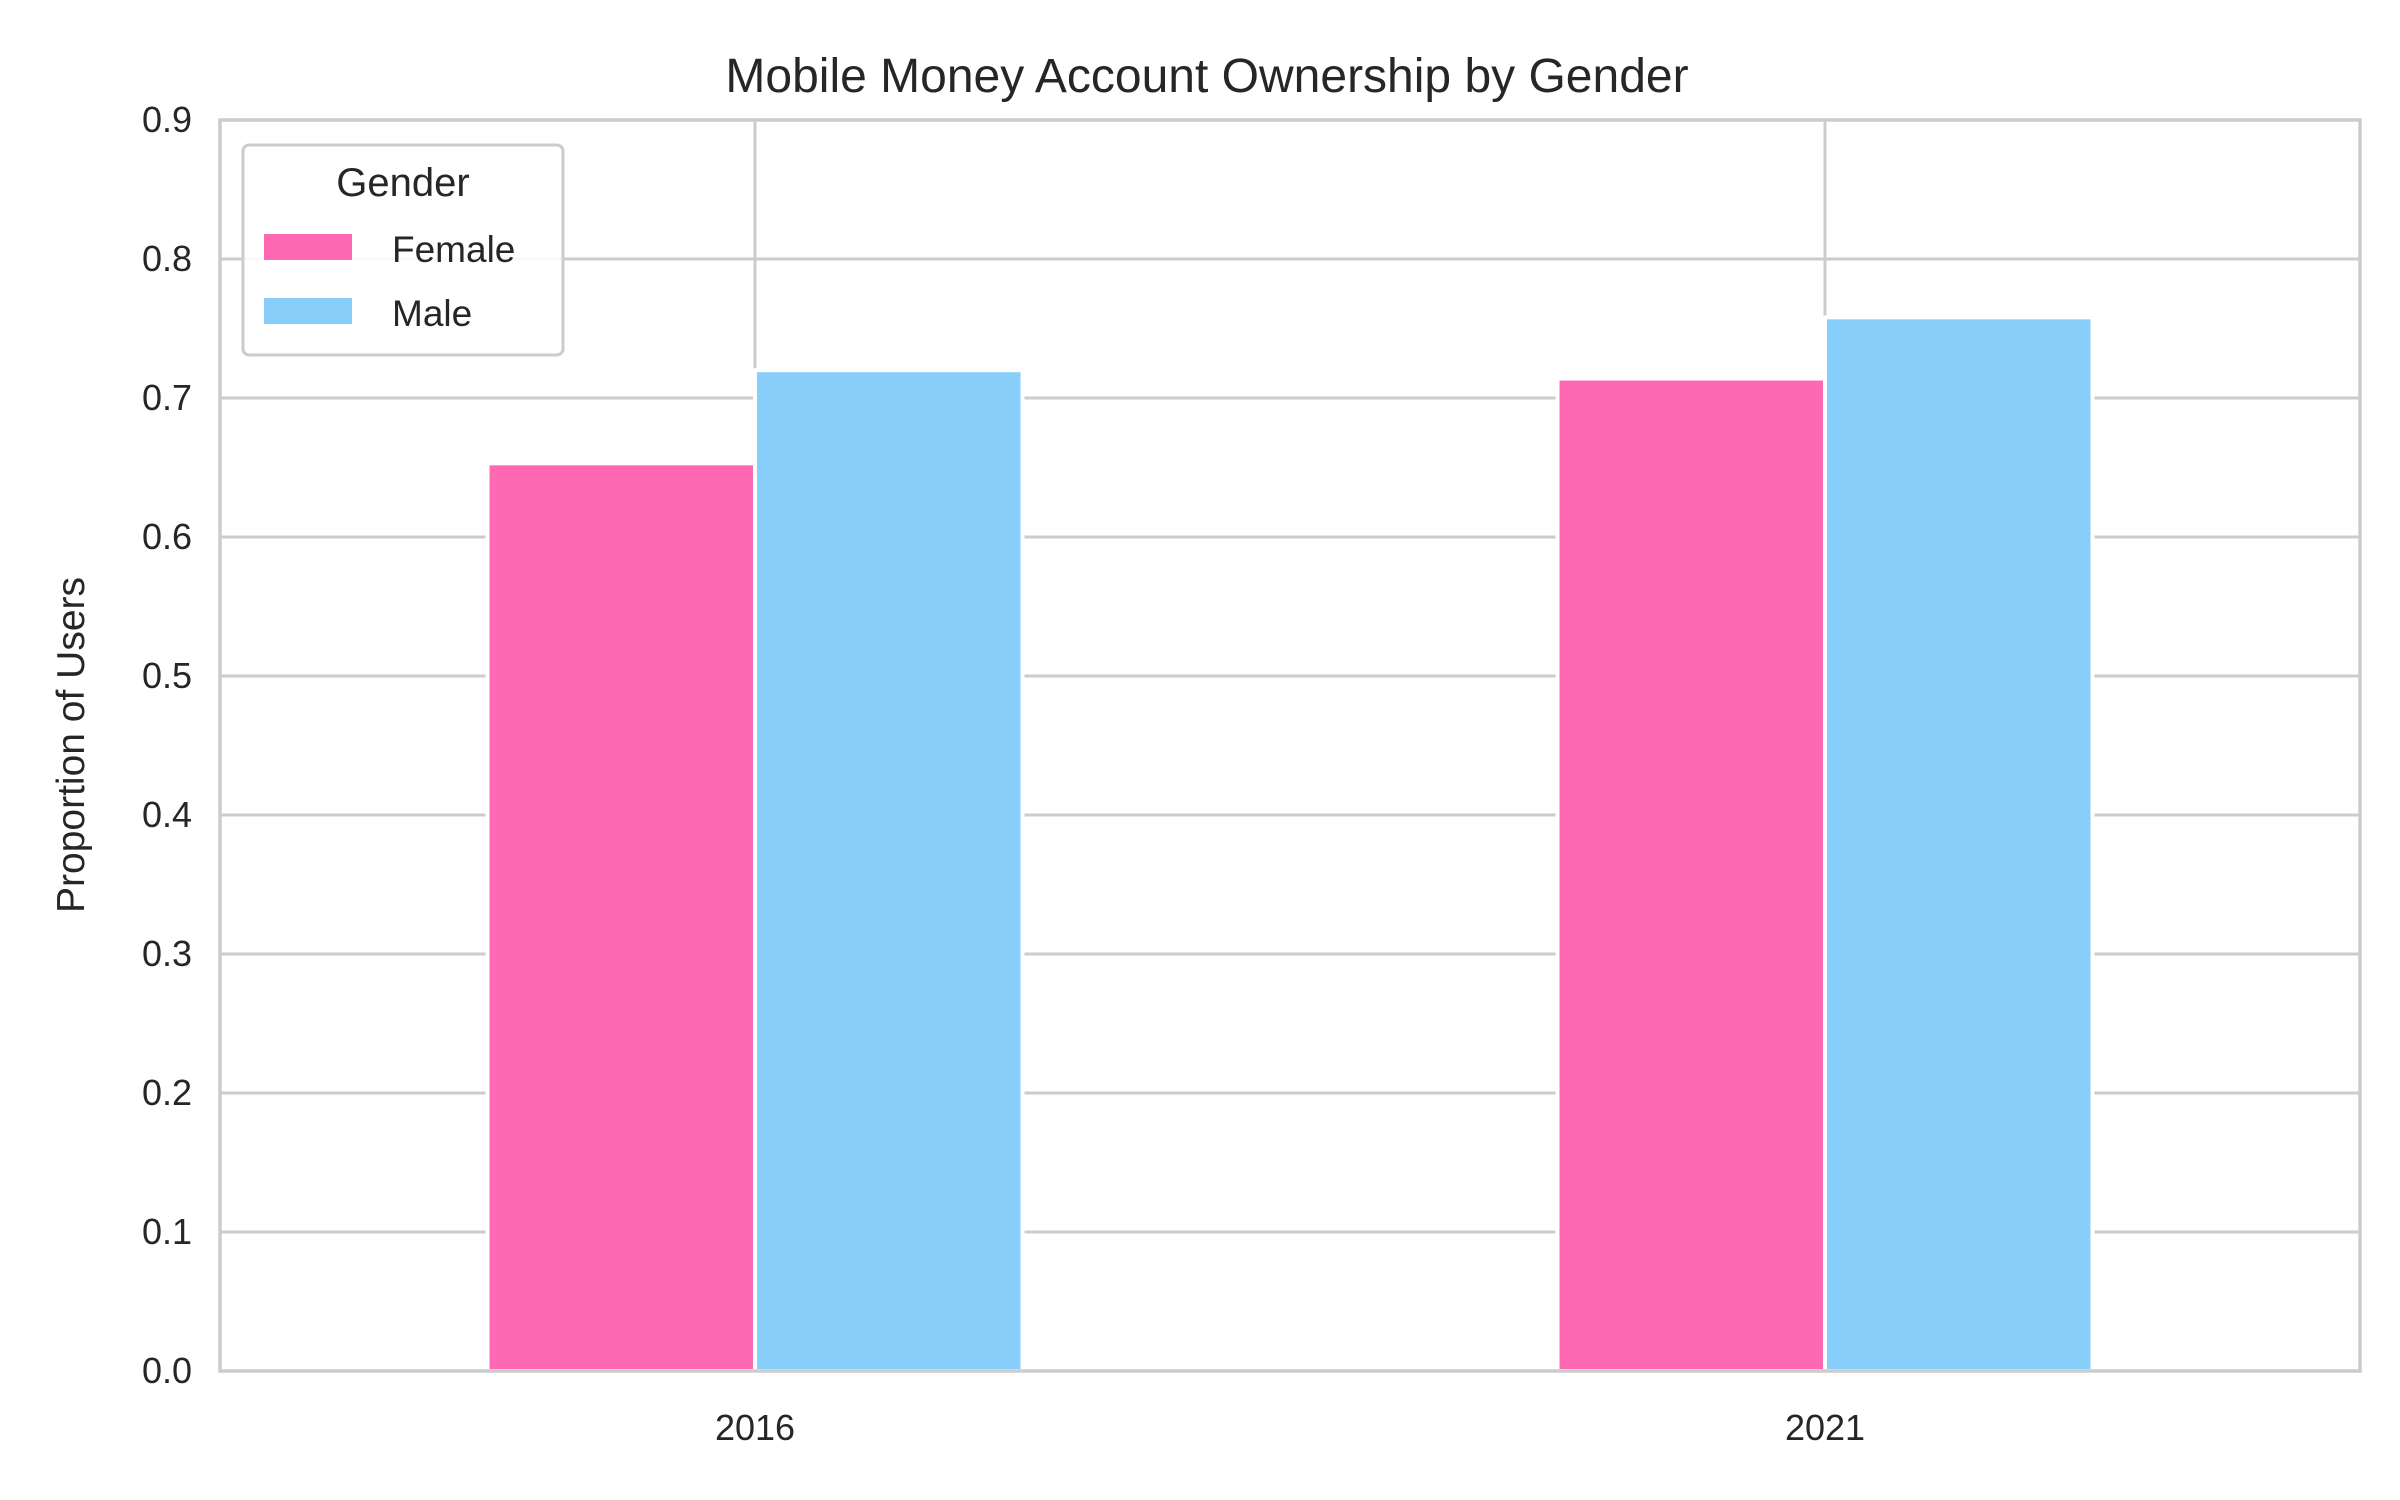  What do you see at coordinates (1206, 76) in the screenshot?
I see `chart-title: Mobile Money Account Ownership by Gender` at bounding box center [1206, 76].